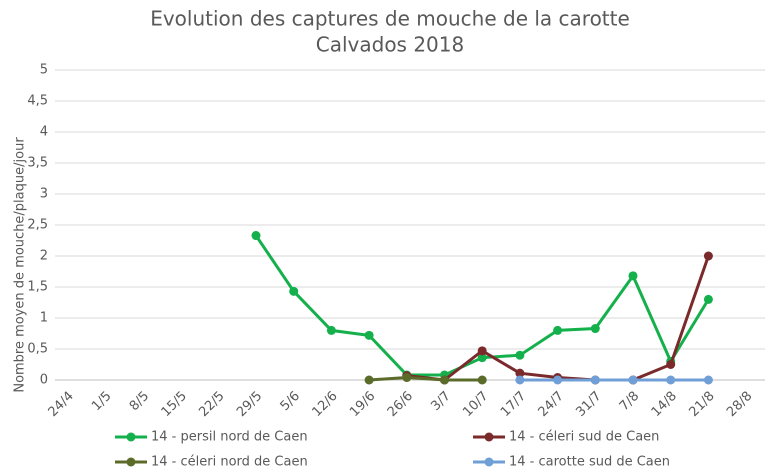 This screenshot has width=774, height=472. Describe the element at coordinates (211, 404) in the screenshot. I see `x-tick-label: 22/5` at that location.